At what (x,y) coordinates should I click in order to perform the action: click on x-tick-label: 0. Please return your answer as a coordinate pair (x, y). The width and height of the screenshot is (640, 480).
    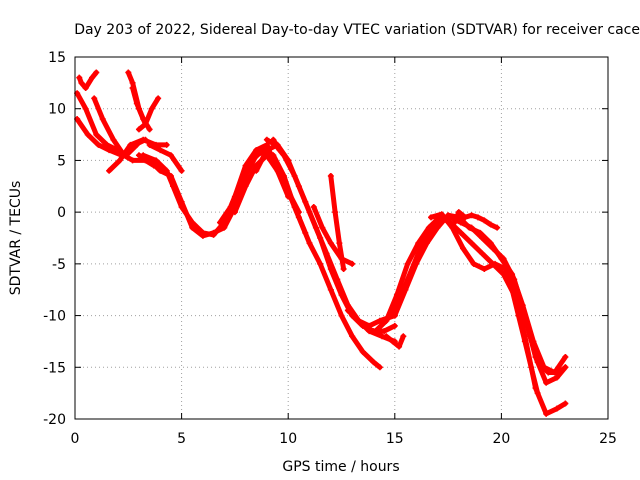
    Looking at the image, I should click on (75, 439).